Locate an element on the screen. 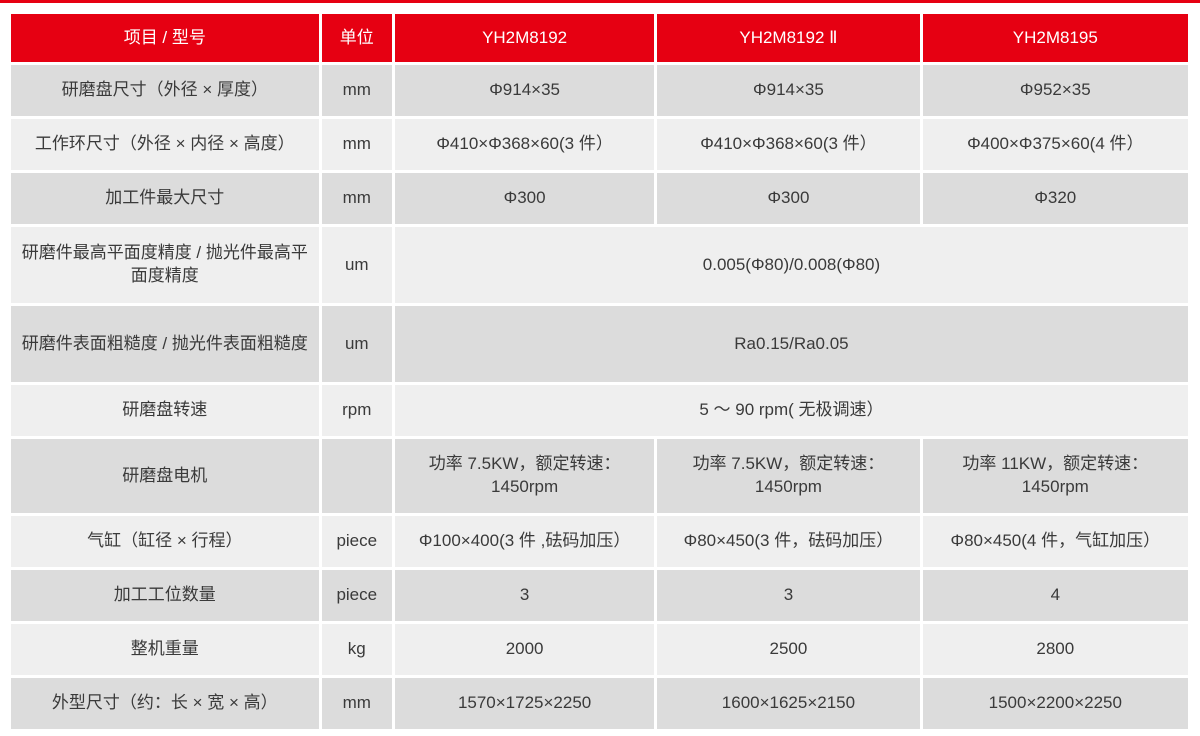 Image resolution: width=1200 pixels, height=736 pixels. value-cell: 2800 is located at coordinates (1055, 649).